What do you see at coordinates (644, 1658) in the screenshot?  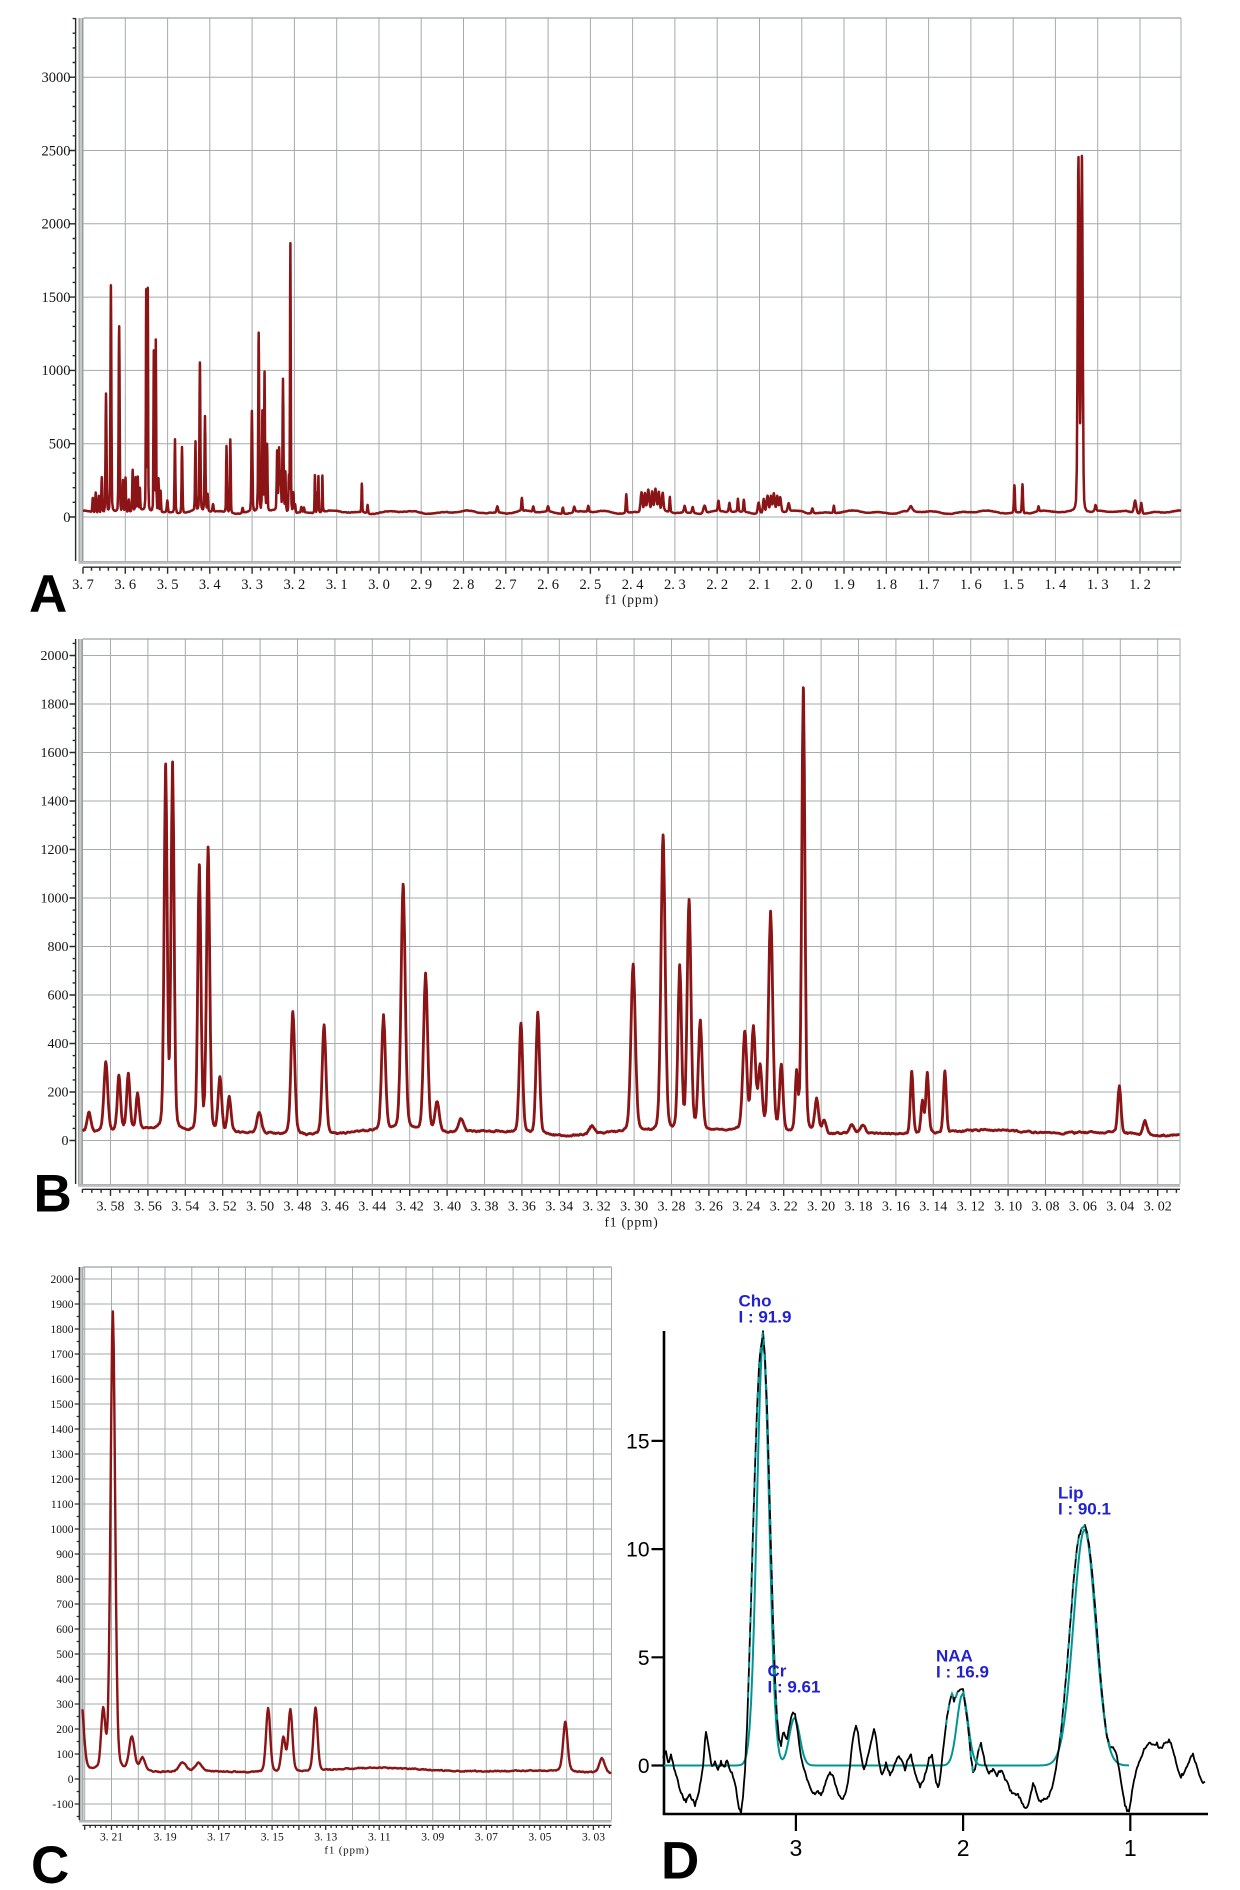 I see `svg-text: 5` at bounding box center [644, 1658].